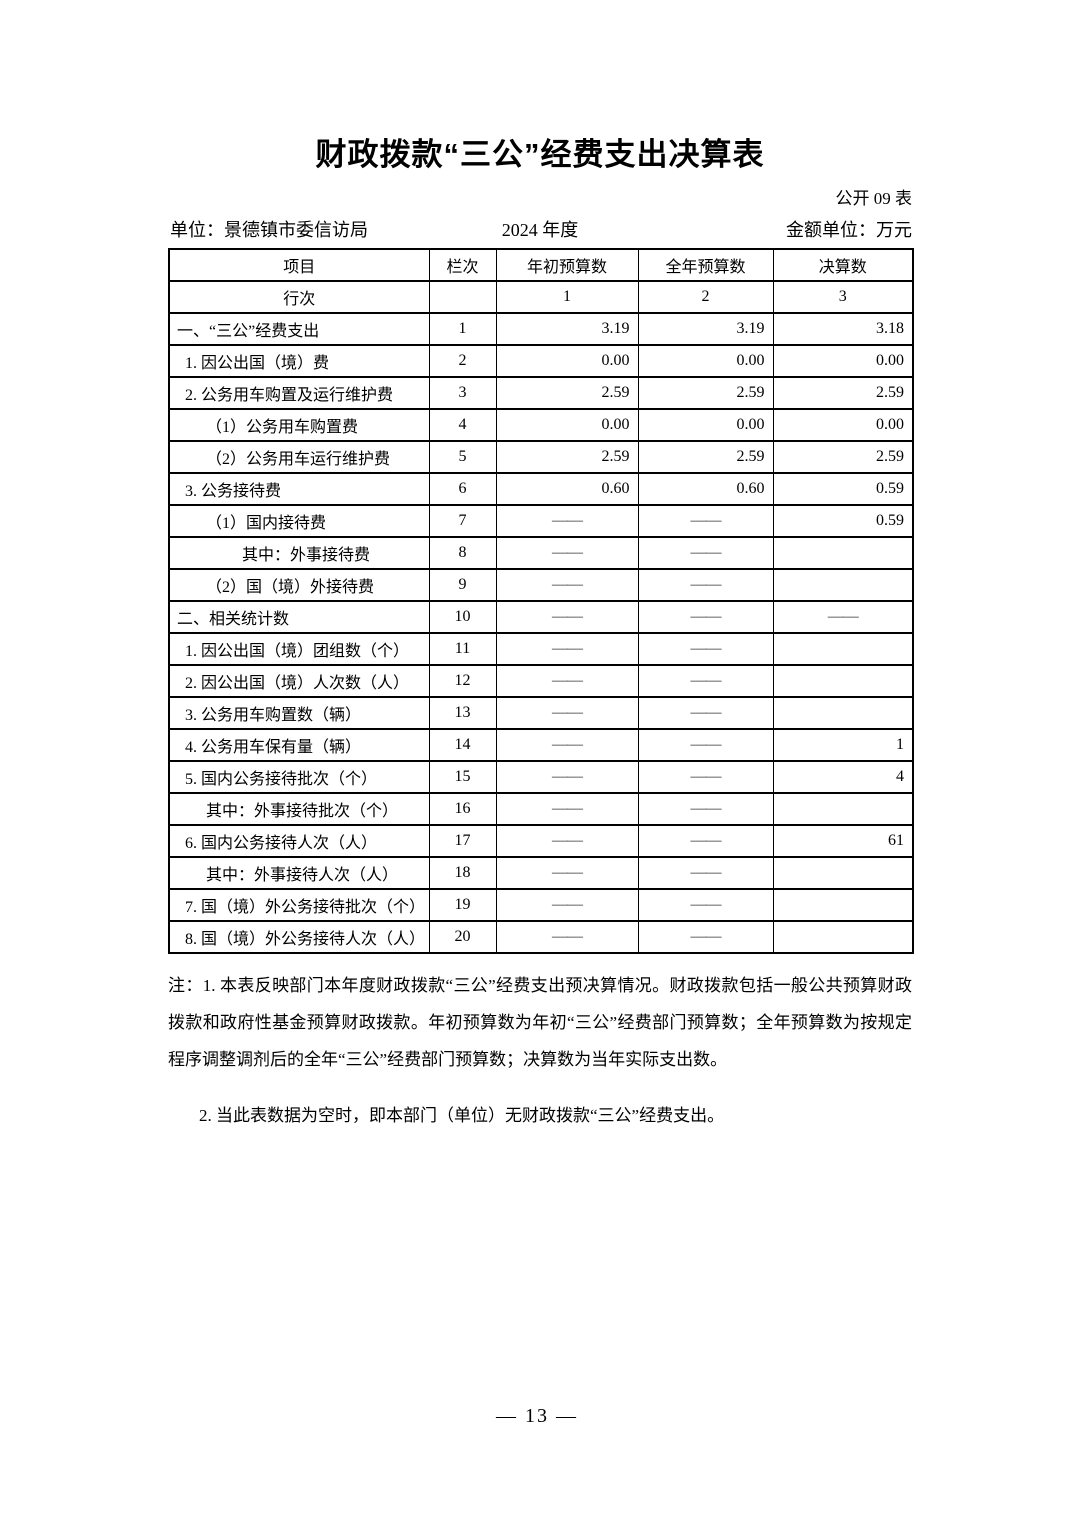 The width and height of the screenshot is (1074, 1520). Describe the element at coordinates (299, 265) in the screenshot. I see `col-header-item: 项目` at that location.